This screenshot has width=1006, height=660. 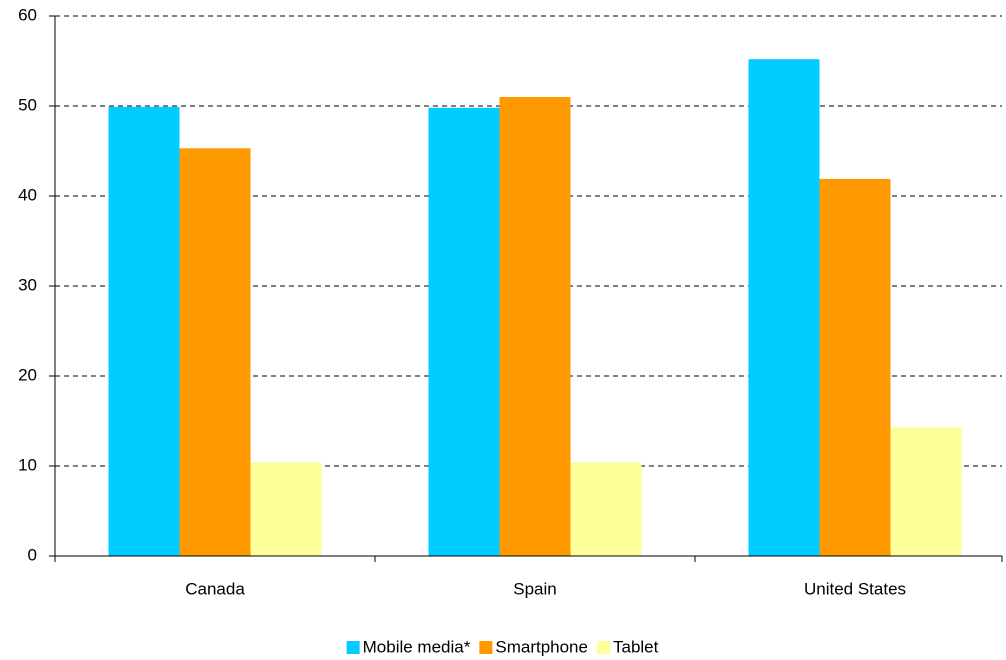 What do you see at coordinates (541, 646) in the screenshot?
I see `legend-label: Smartphone` at bounding box center [541, 646].